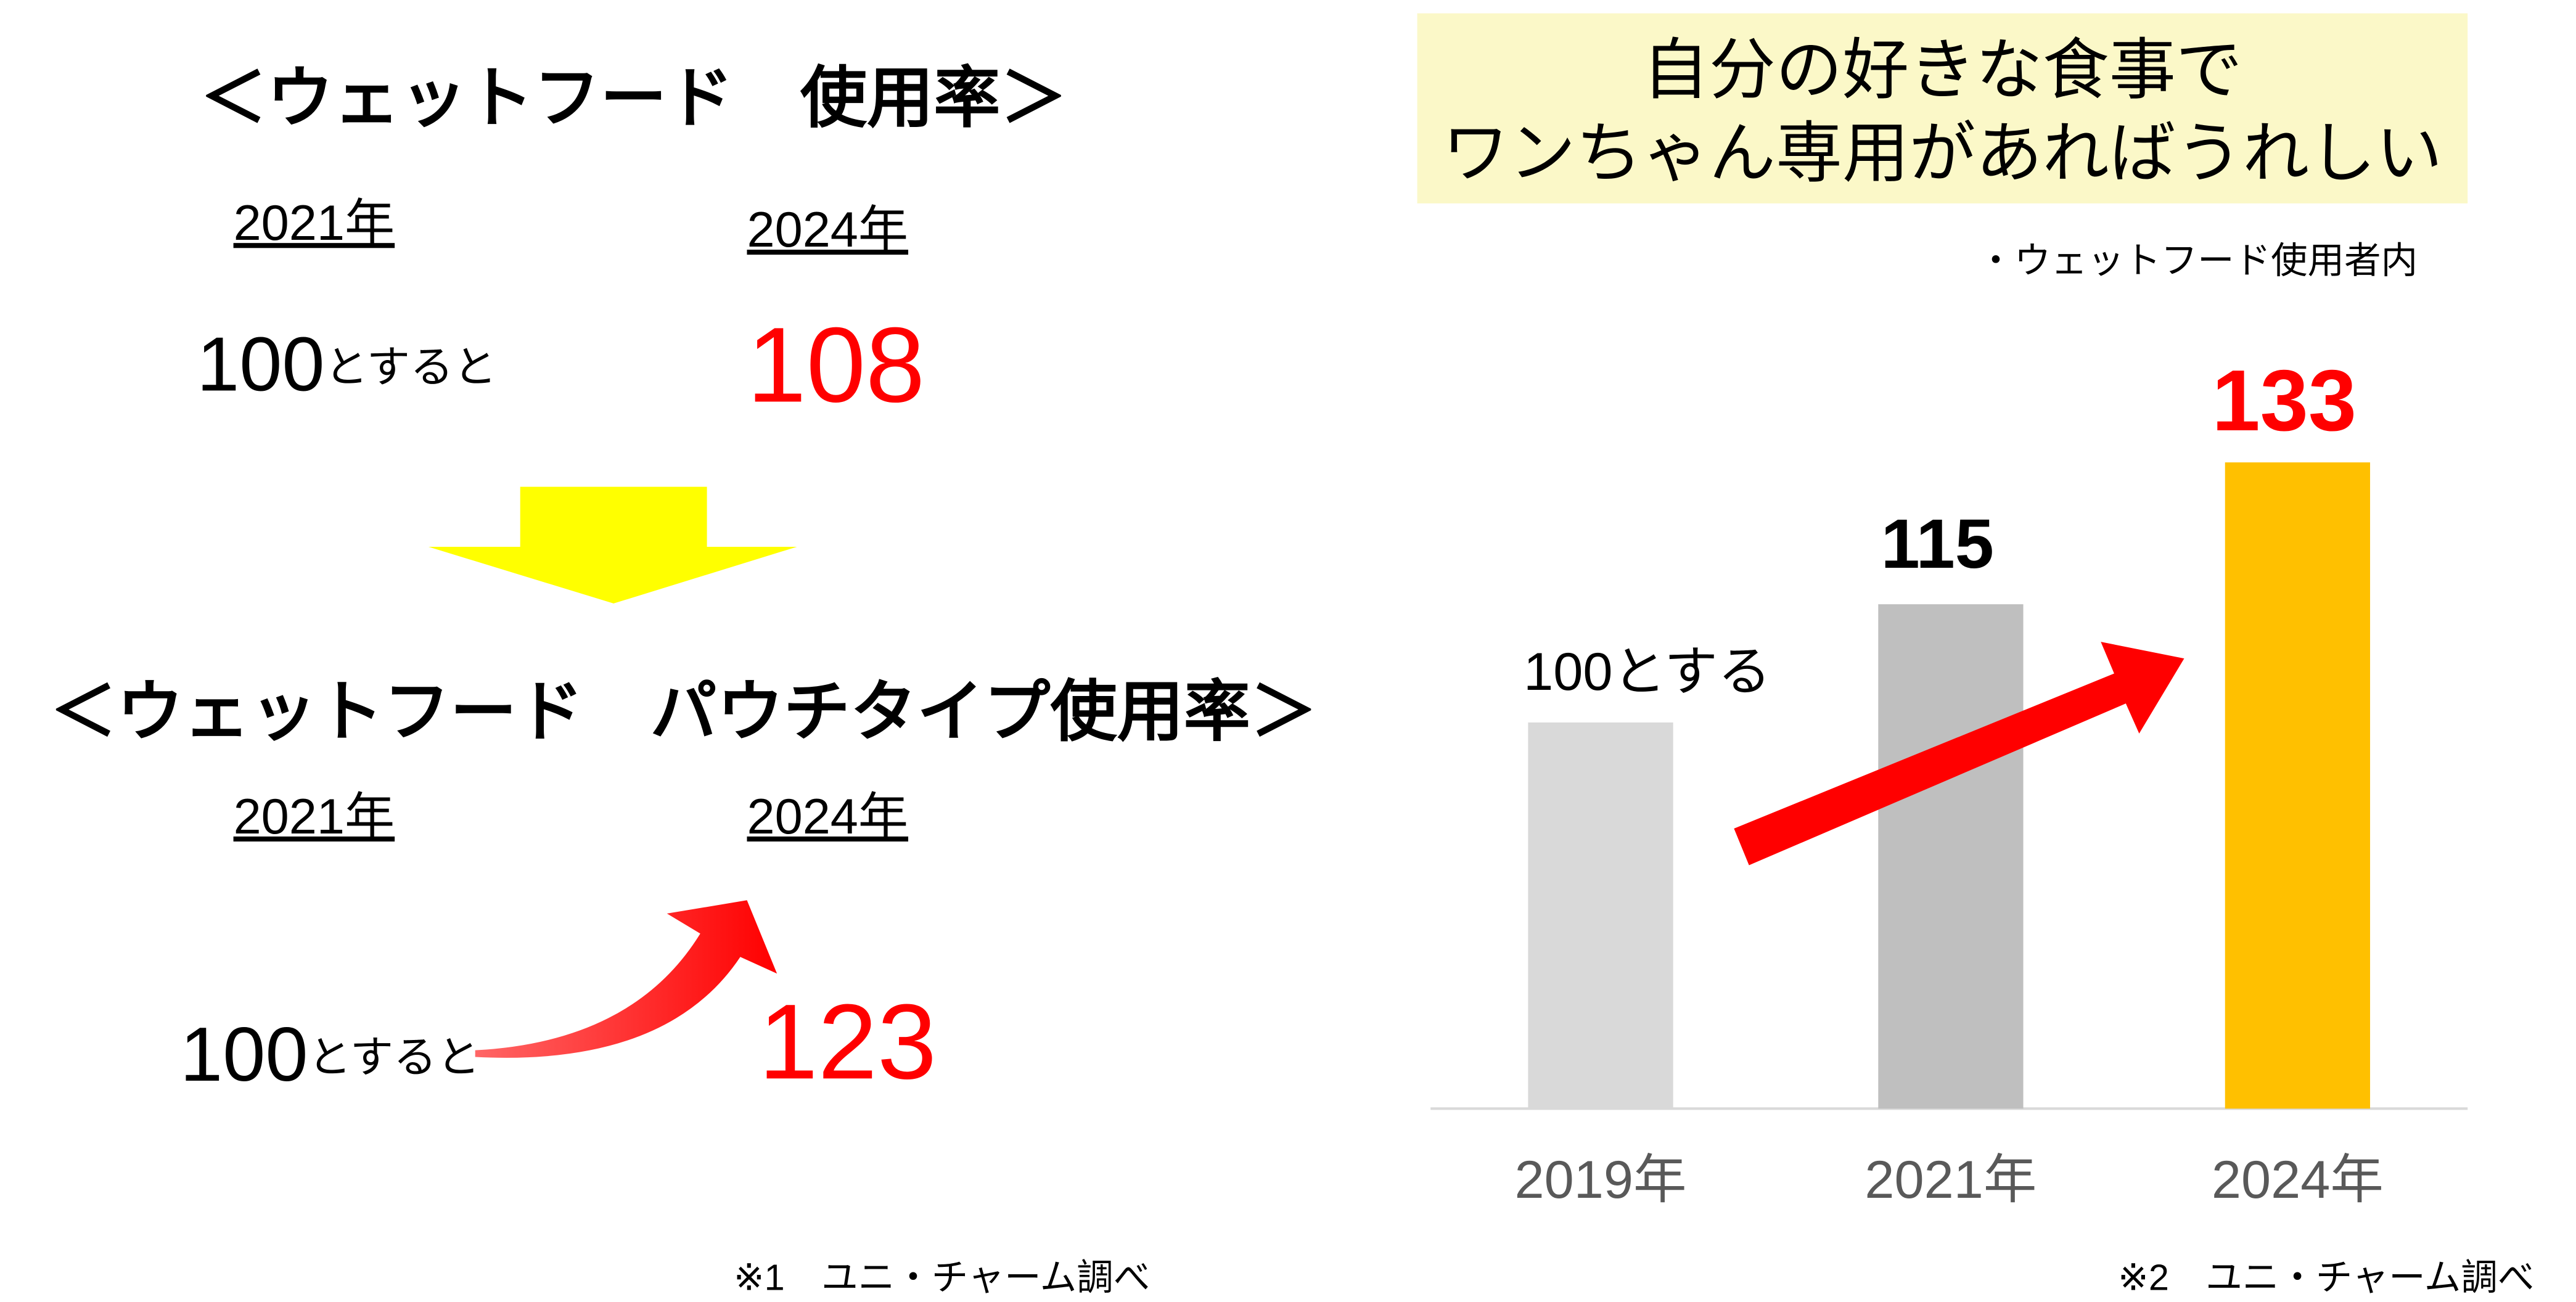  What do you see at coordinates (1943, 108) in the screenshot?
I see `title-box` at bounding box center [1943, 108].